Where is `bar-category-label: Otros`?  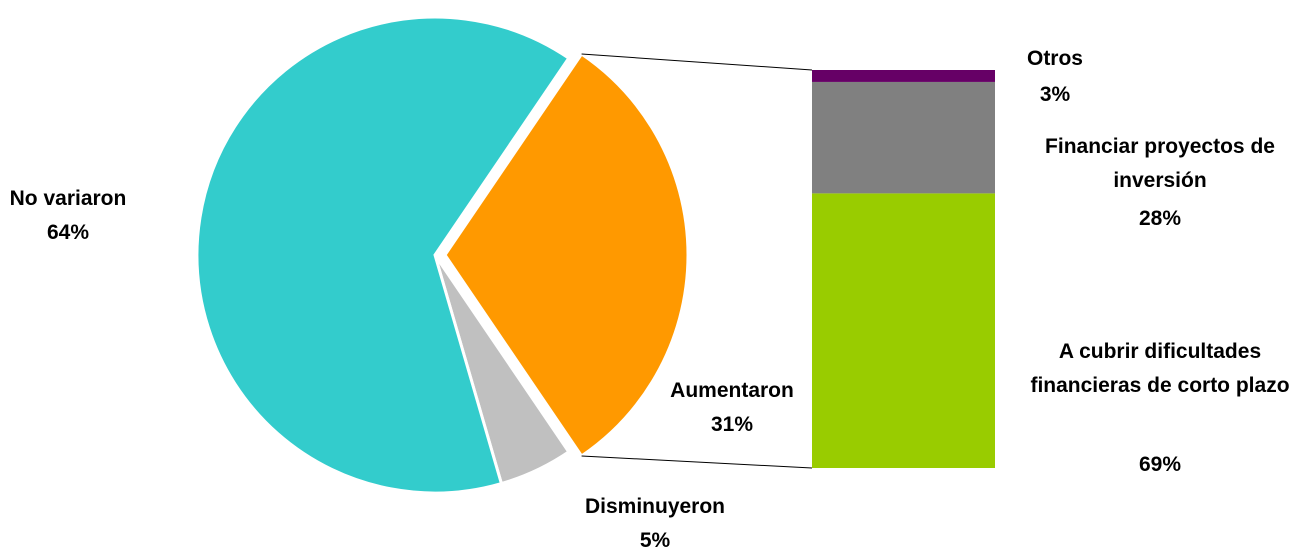
bar-category-label: Otros is located at coordinates (1054, 58).